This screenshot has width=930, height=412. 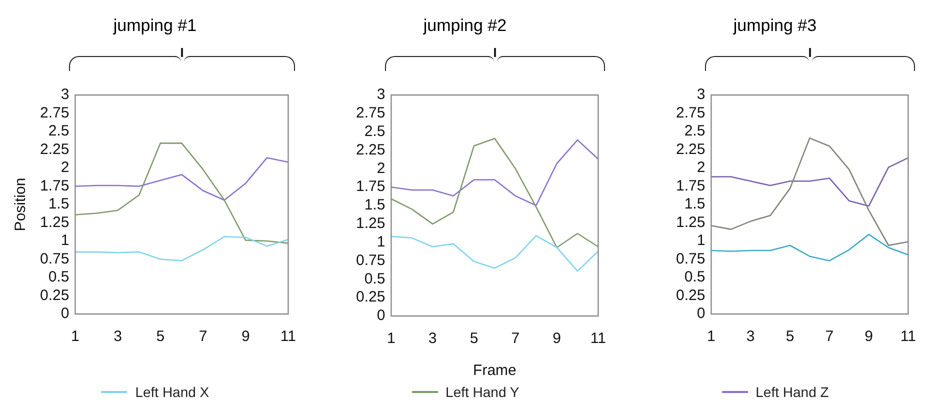 I want to click on chart-title: jumping #1, so click(x=155, y=26).